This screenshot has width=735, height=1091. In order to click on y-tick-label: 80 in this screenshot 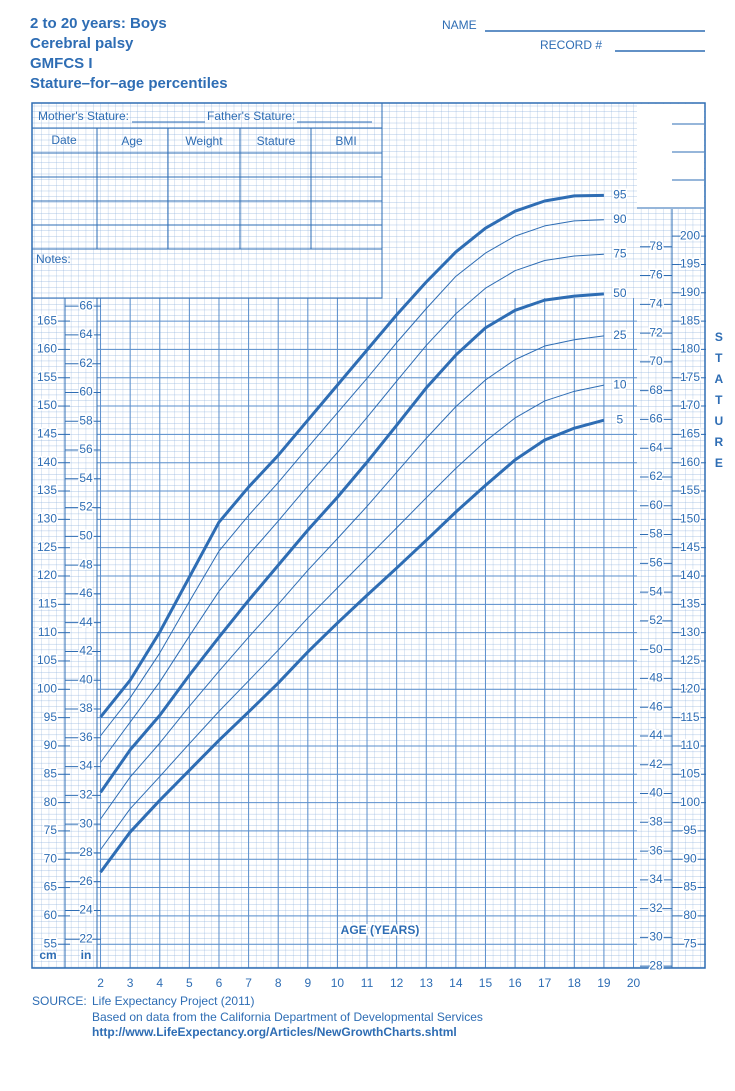, I will do `click(51, 802)`.